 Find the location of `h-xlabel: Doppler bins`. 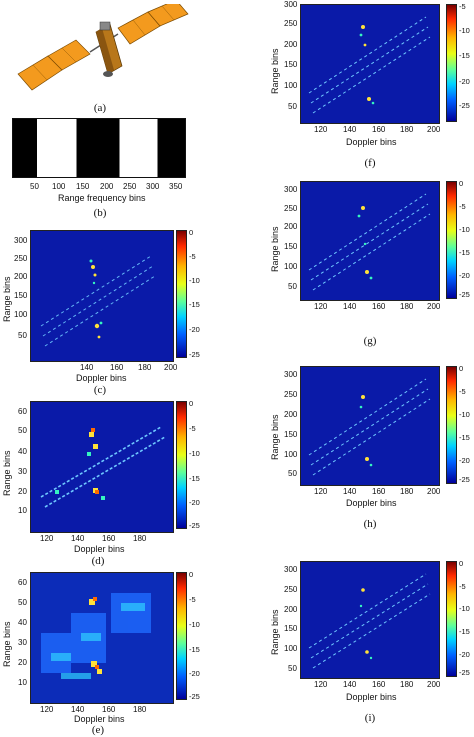

h-xlabel: Doppler bins is located at coordinates (371, 503).